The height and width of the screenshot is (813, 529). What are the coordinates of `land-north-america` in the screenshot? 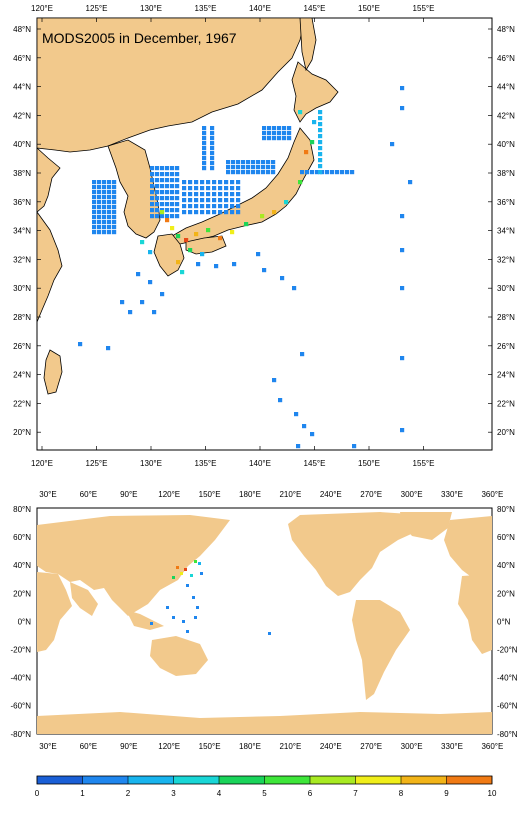 It's located at (364, 554).